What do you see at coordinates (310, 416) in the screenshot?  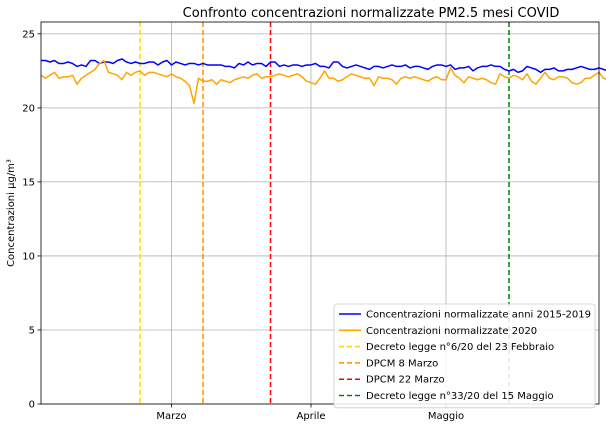 I see `x-tick-label: Aprile` at bounding box center [310, 416].